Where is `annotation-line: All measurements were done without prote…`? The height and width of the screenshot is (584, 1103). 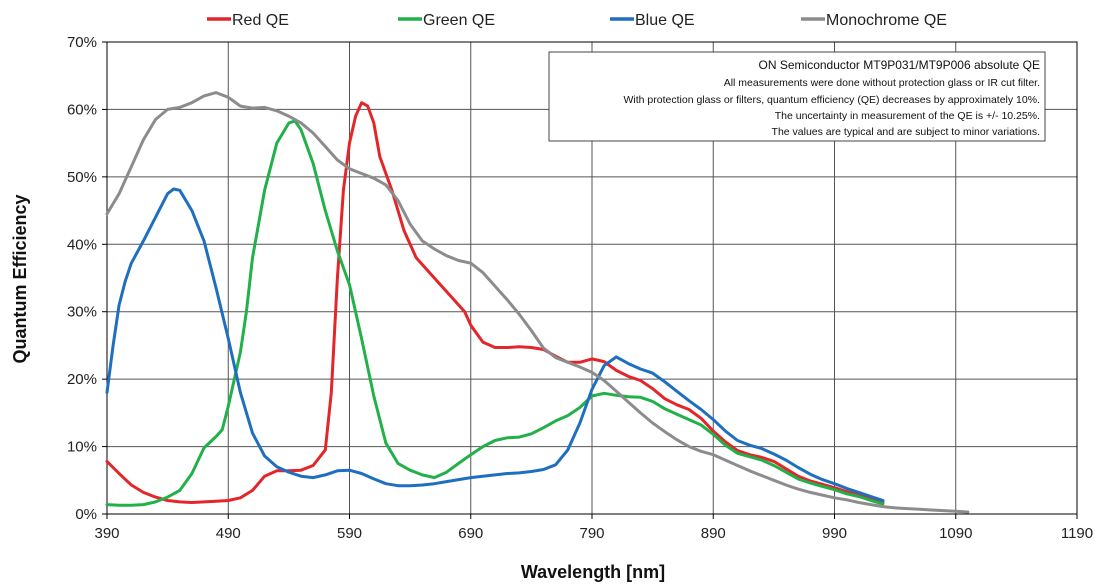
annotation-line: All measurements were done without prote… is located at coordinates (882, 83).